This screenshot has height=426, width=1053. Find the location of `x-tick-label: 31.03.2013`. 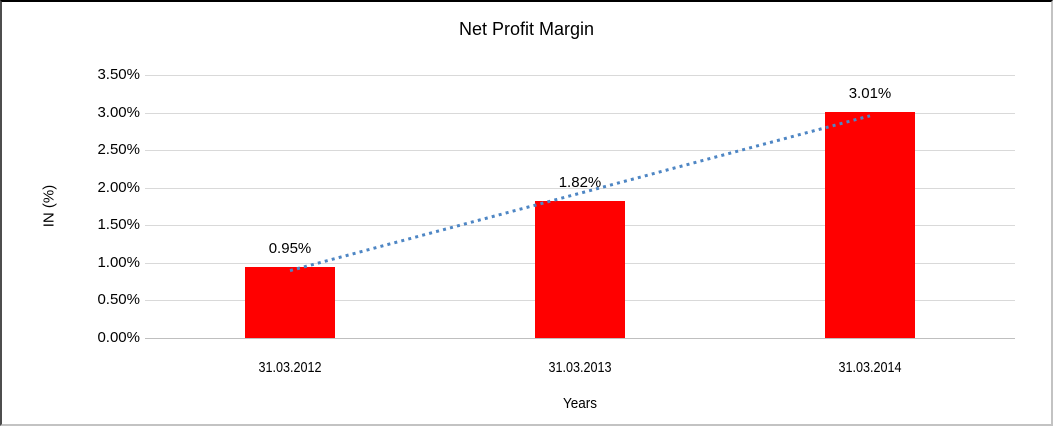

x-tick-label: 31.03.2013 is located at coordinates (580, 367).